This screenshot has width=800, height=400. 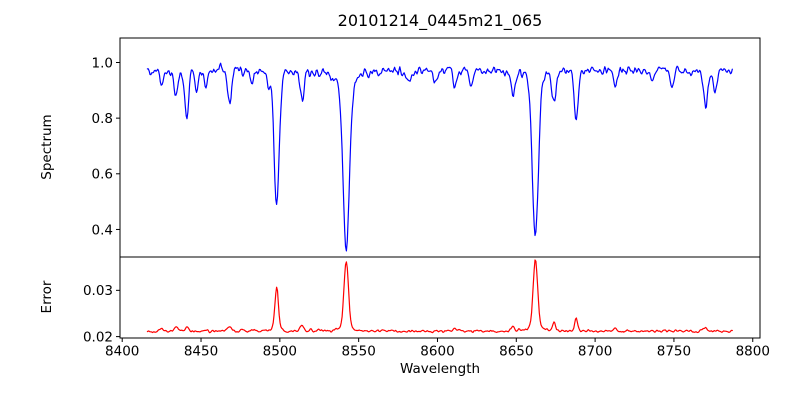 I want to click on y-tick-label: 1.0, so click(x=102, y=63).